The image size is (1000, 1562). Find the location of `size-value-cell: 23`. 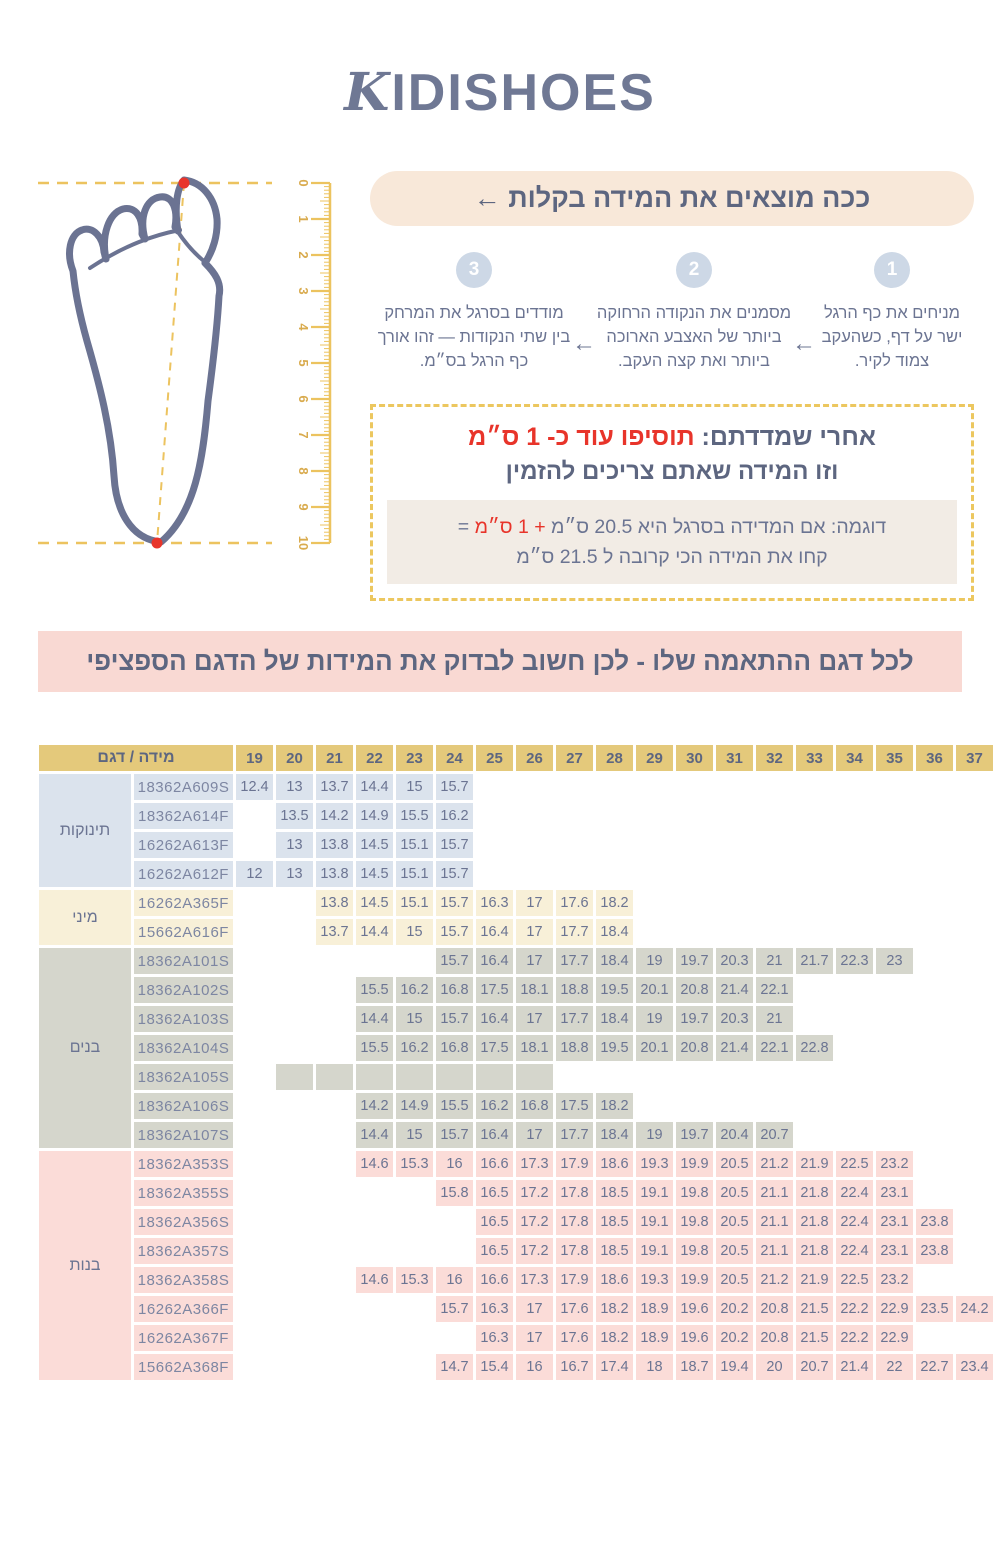

size-value-cell: 23 is located at coordinates (894, 961).